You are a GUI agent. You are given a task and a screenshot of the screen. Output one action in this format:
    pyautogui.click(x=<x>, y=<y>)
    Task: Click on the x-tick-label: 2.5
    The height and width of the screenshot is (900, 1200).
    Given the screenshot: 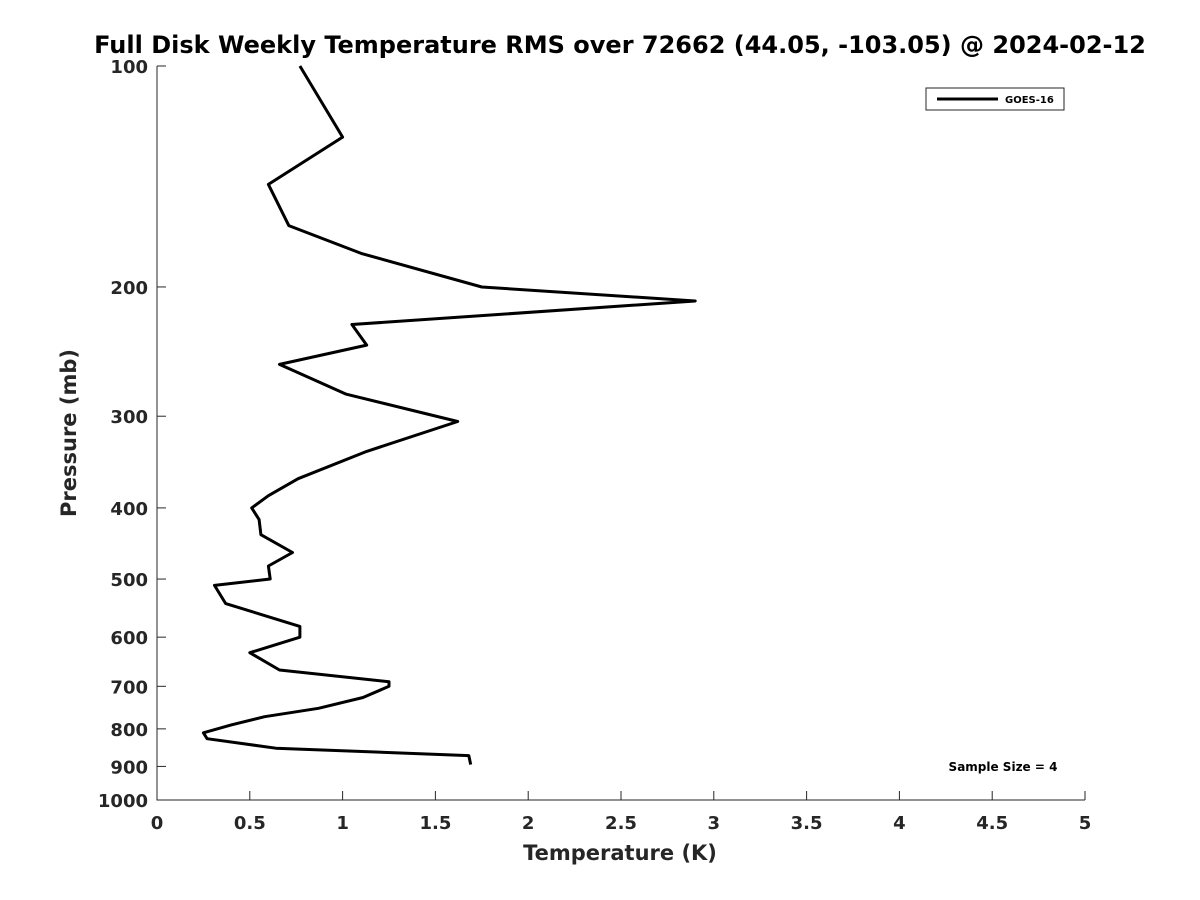 What is the action you would take?
    pyautogui.click(x=621, y=823)
    